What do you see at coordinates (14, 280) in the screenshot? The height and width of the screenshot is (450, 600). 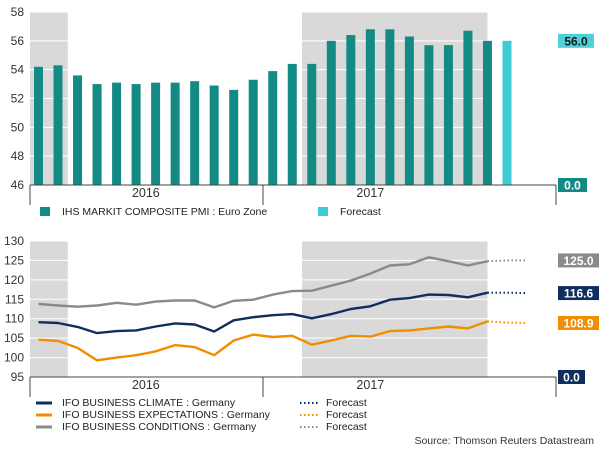 I see `y-tick-label: 120` at bounding box center [14, 280].